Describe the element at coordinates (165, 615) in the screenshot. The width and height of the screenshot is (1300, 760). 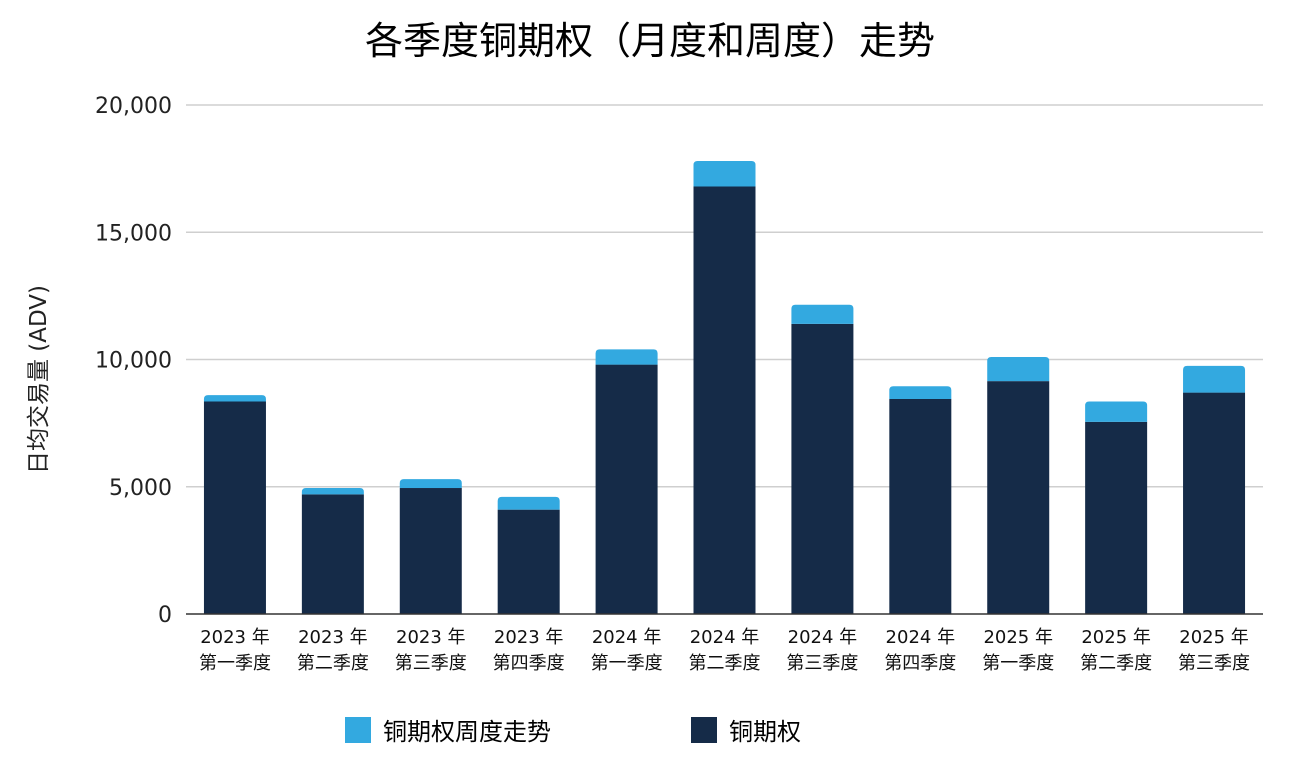
I see `y-tick-label: 0` at that location.